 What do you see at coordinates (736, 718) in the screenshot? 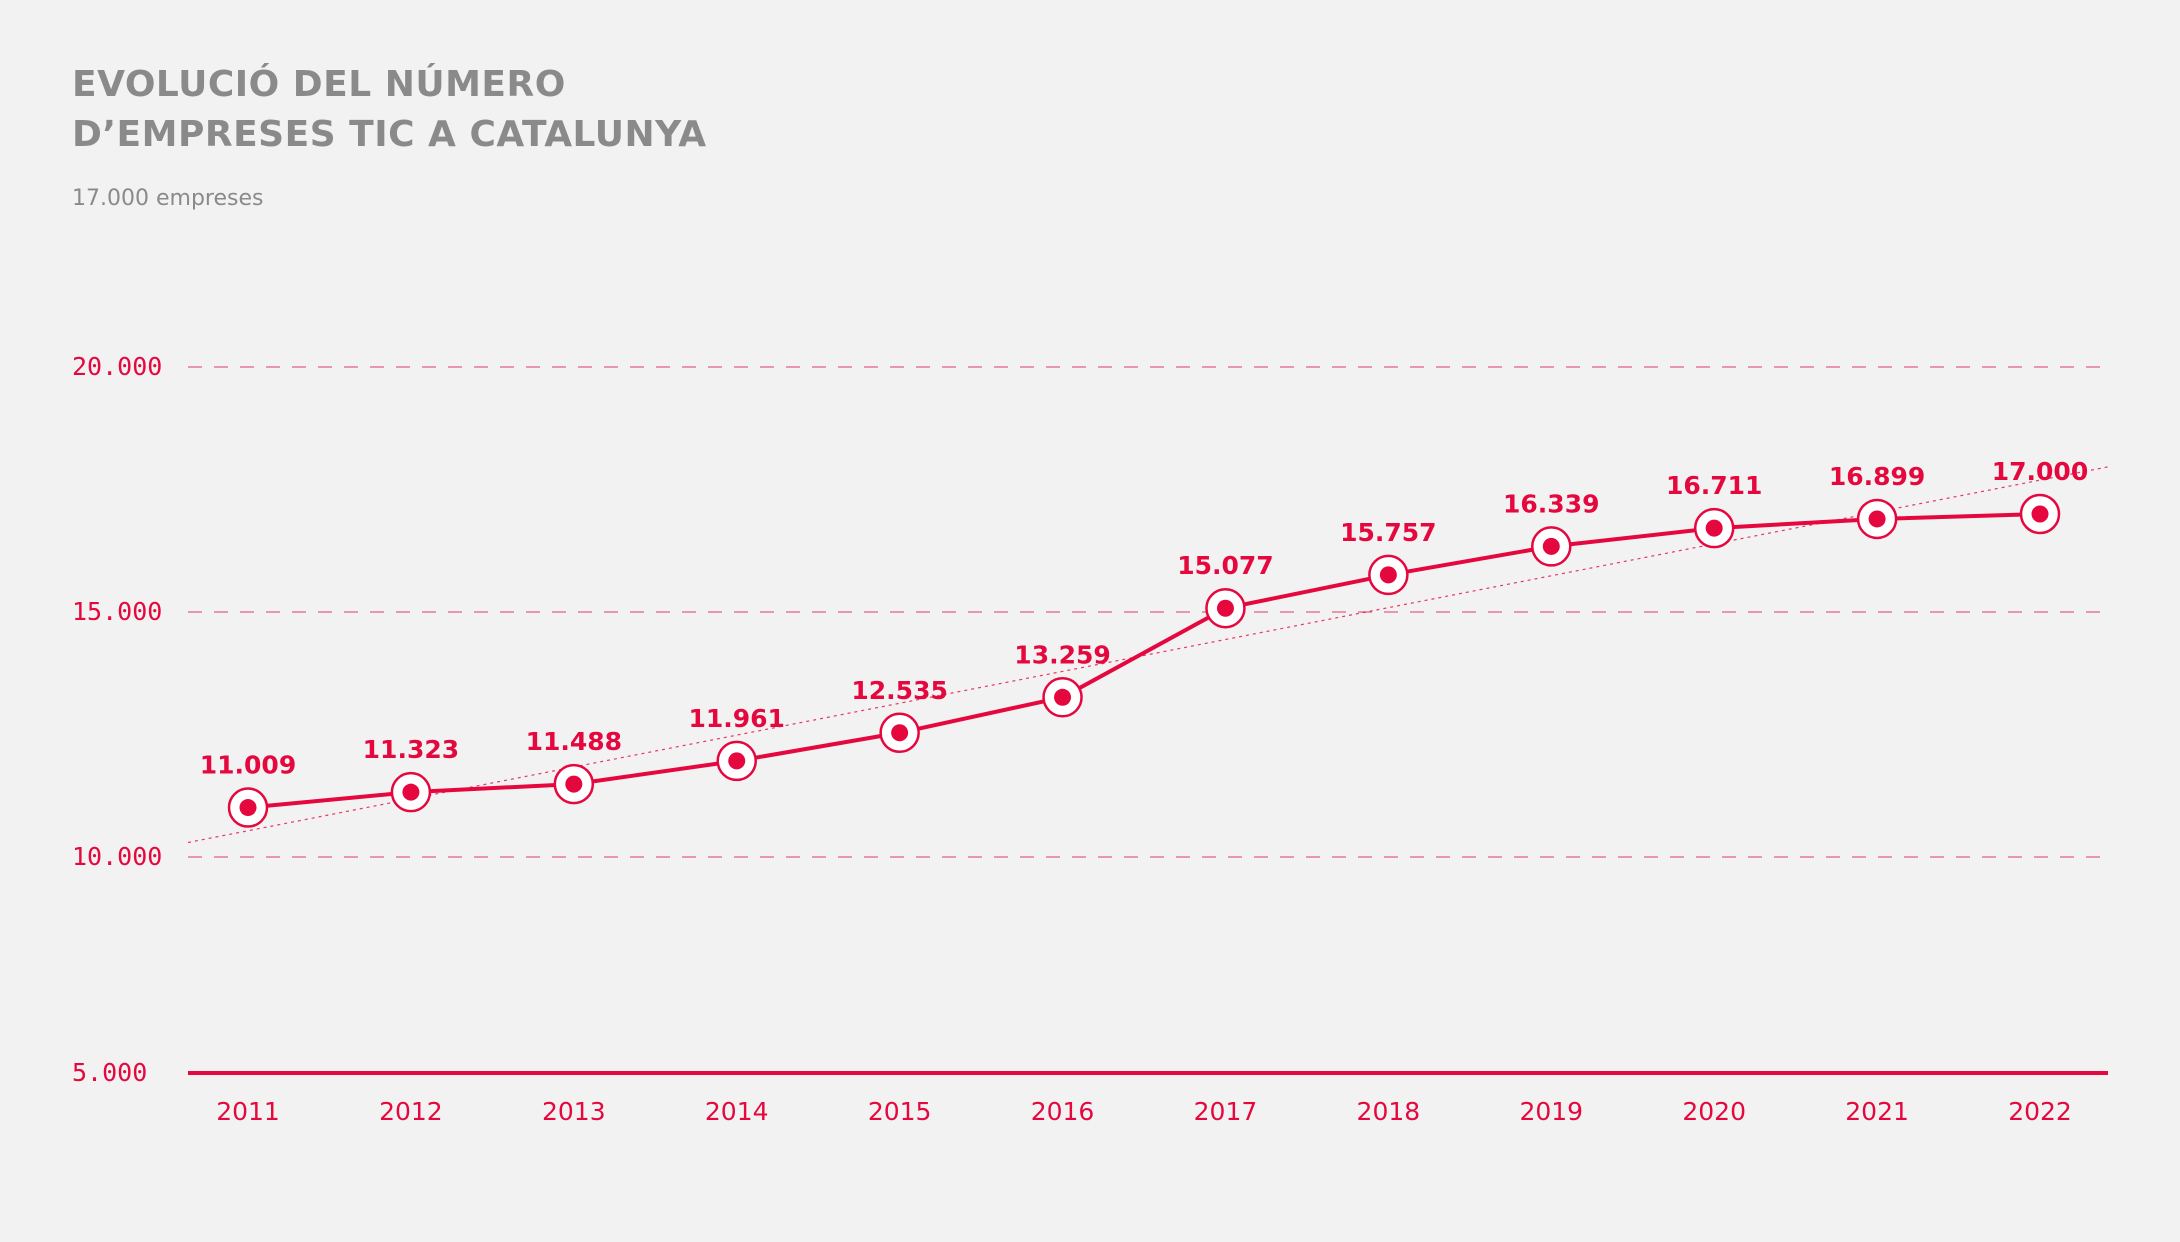
I see `data-label: 11.961` at bounding box center [736, 718].